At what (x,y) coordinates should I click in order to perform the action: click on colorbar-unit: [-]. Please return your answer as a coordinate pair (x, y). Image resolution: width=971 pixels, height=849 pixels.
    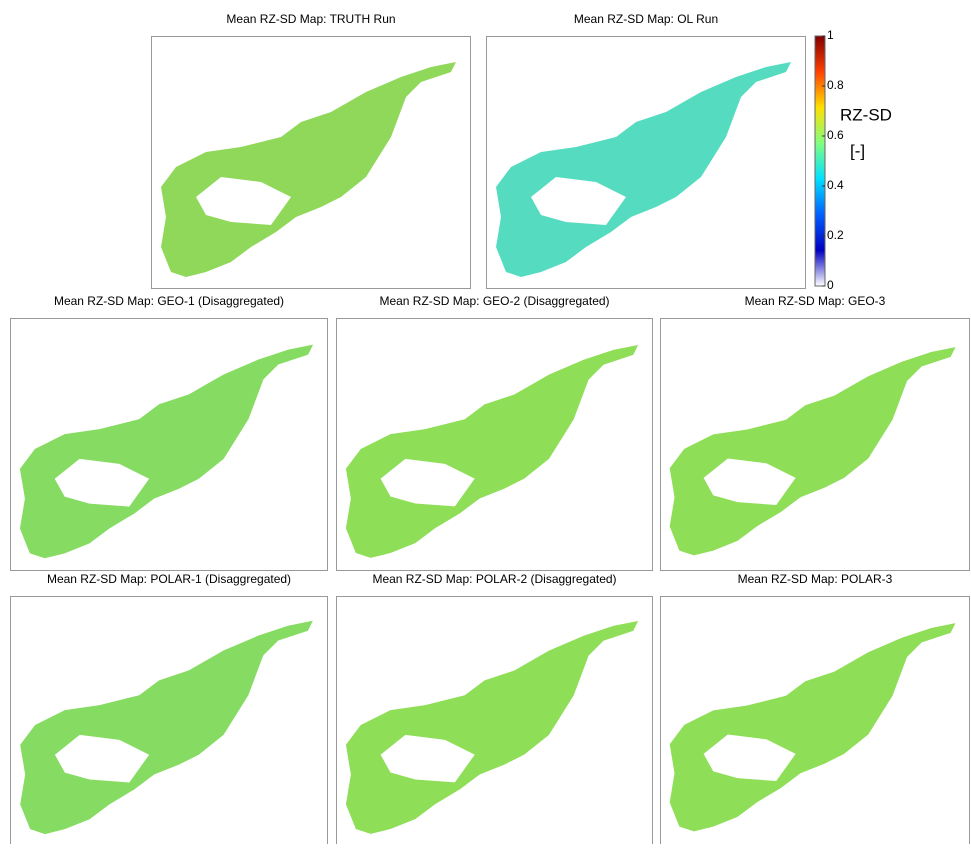
    Looking at the image, I should click on (857, 150).